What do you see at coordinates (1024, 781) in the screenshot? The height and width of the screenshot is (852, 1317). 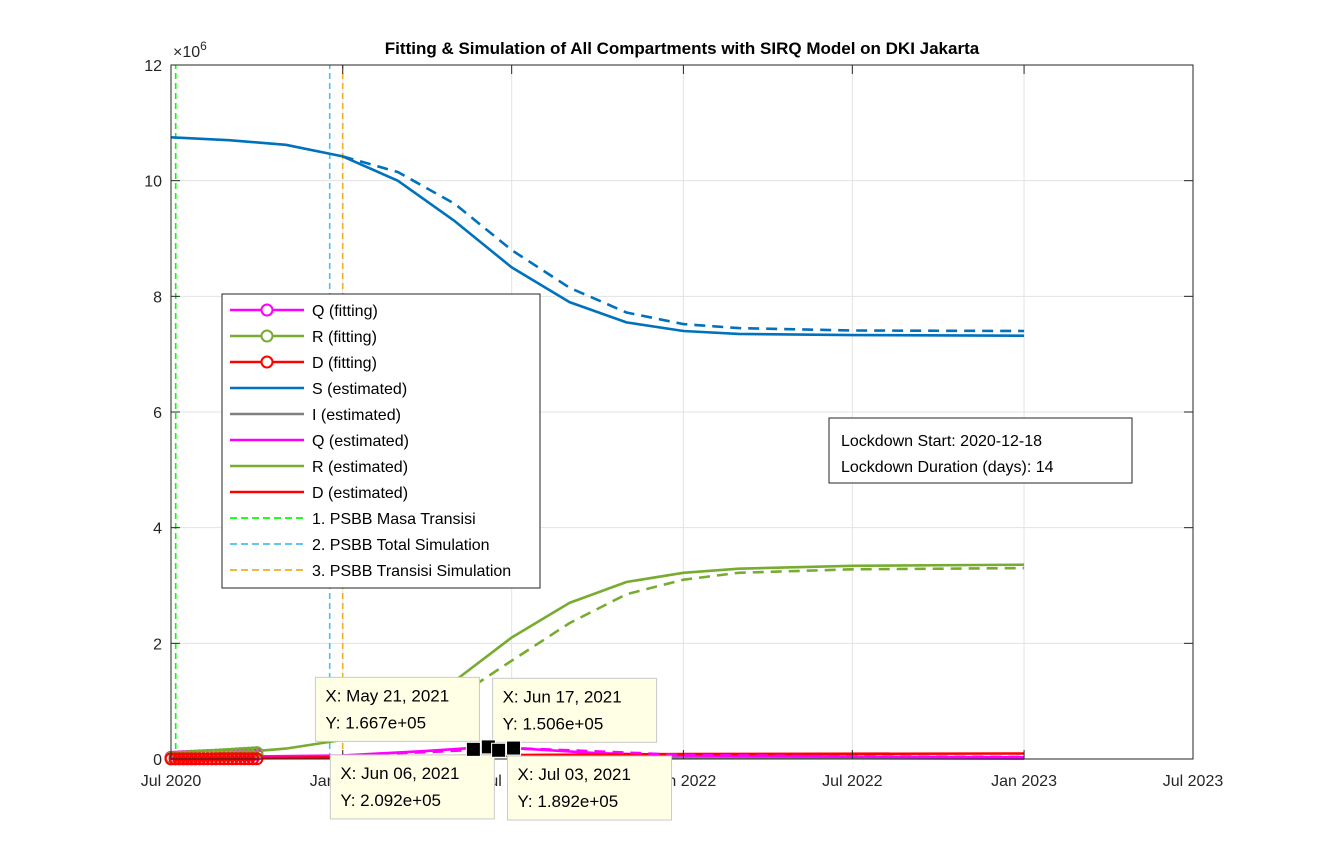 I see `x-tick-label: Jan 2023` at bounding box center [1024, 781].